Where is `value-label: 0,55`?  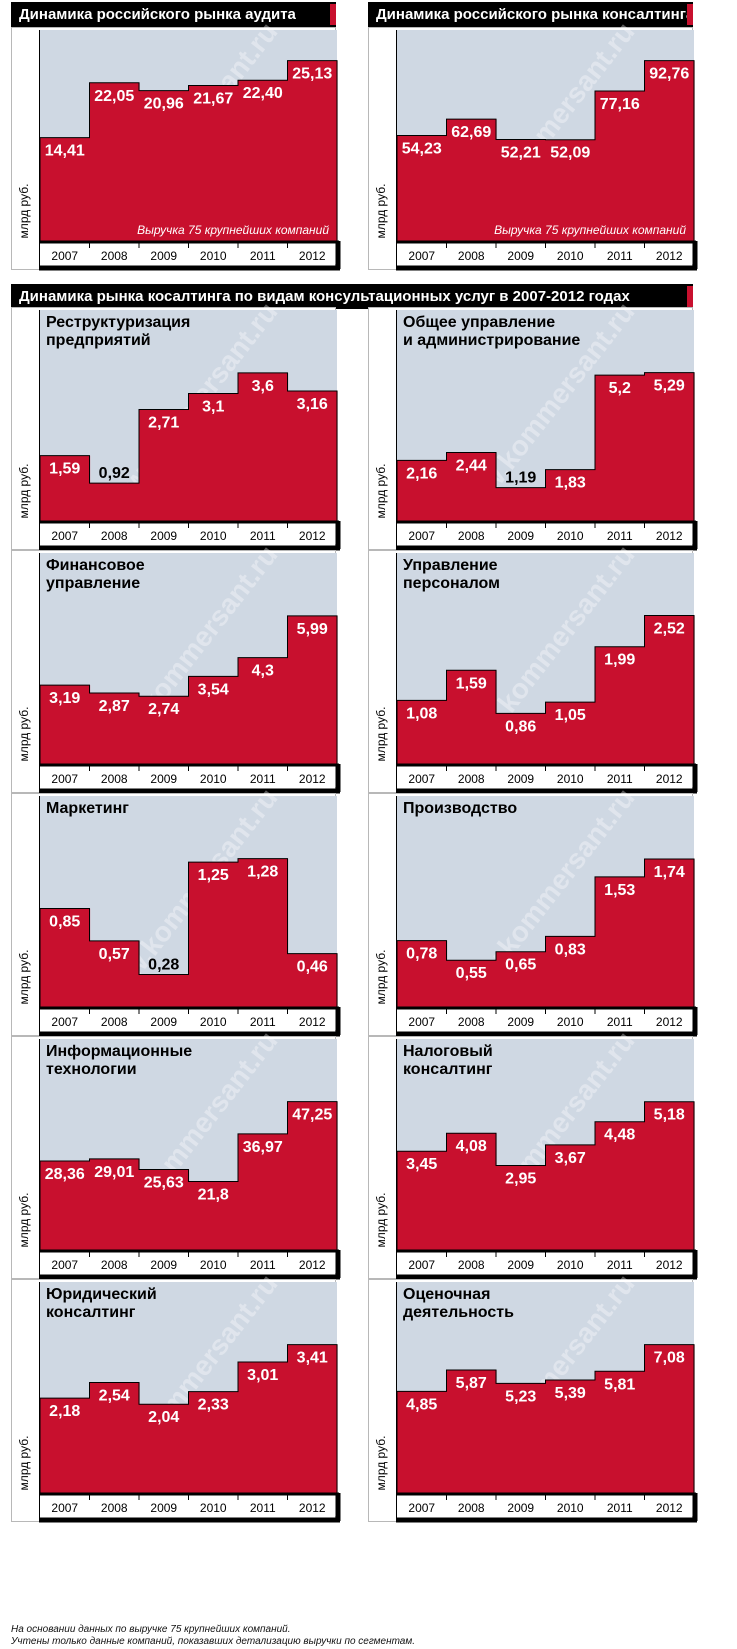
value-label: 0,55 is located at coordinates (471, 973).